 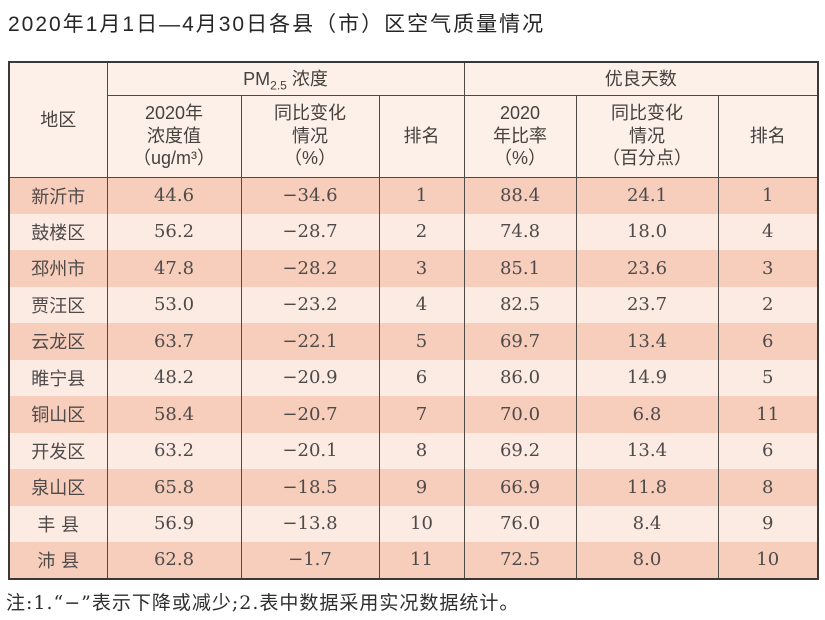 I want to click on table-row: 开发区 63.2 −20.1 8 69.2 13.4 6, so click(x=413, y=450).